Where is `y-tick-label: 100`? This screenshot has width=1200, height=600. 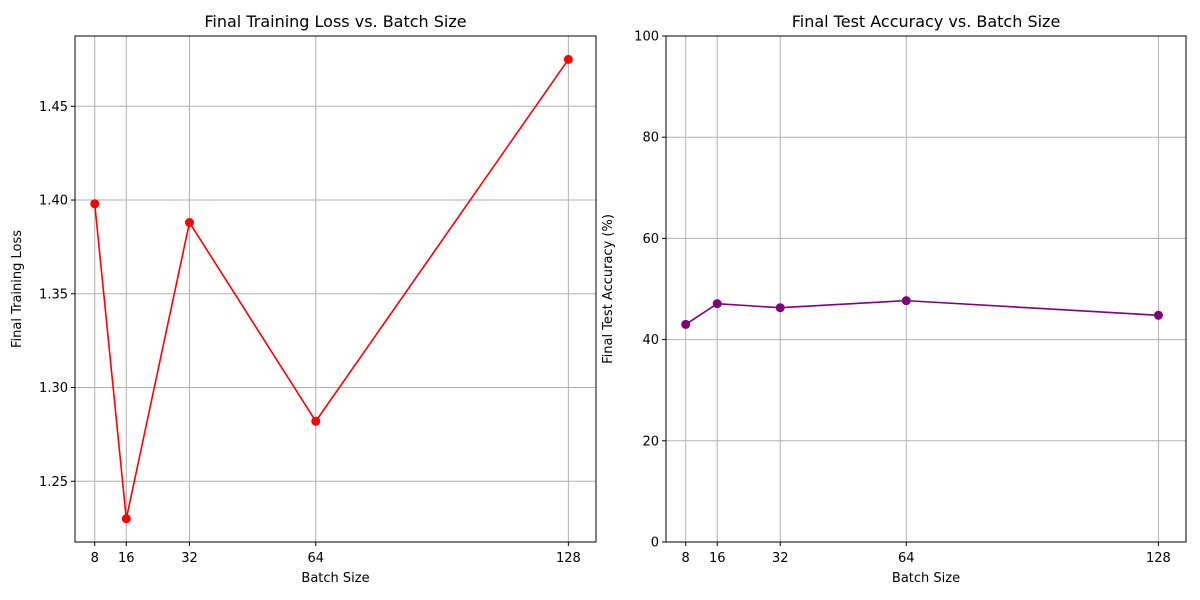 y-tick-label: 100 is located at coordinates (646, 37).